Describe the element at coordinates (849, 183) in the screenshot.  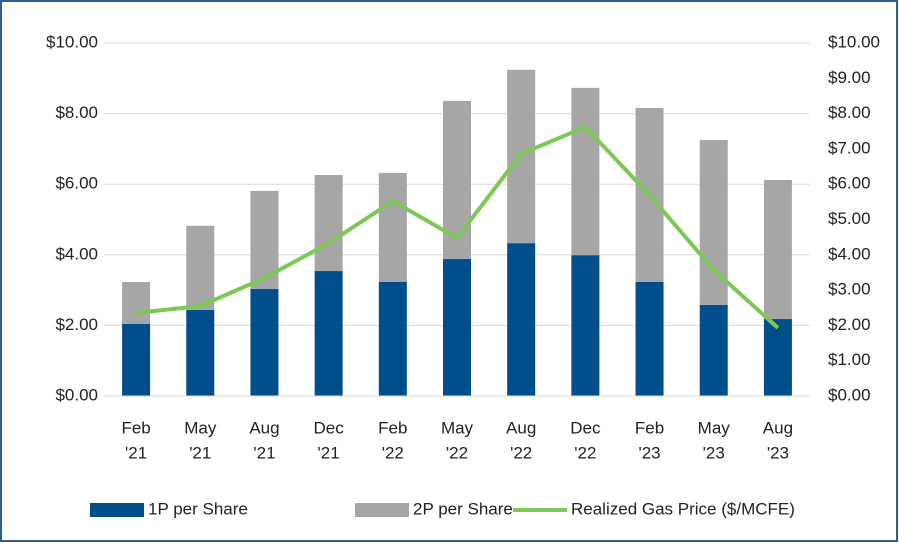
I see `y2-tick-label: $6.00` at that location.